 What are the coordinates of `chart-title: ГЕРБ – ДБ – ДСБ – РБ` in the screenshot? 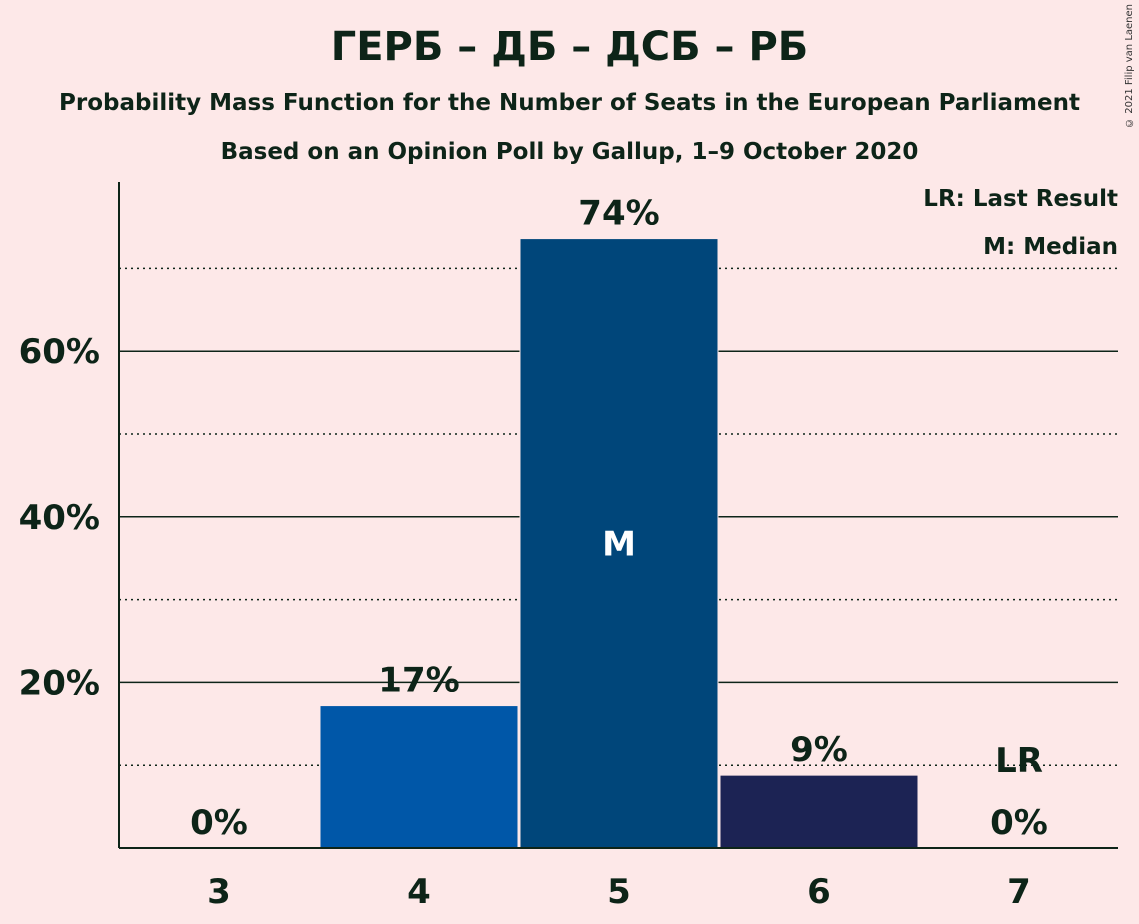 It's located at (569, 47).